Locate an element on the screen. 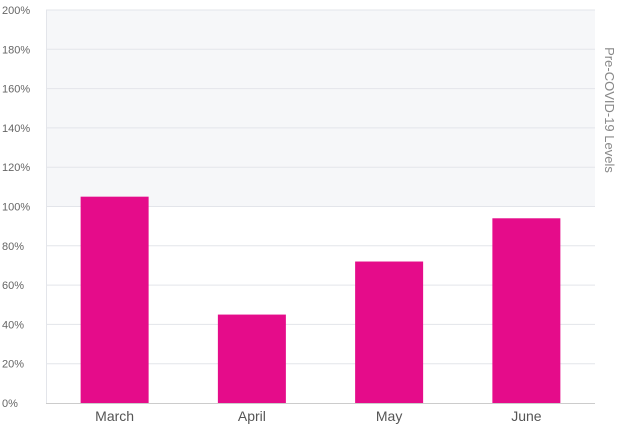  bar-march is located at coordinates (114, 299).